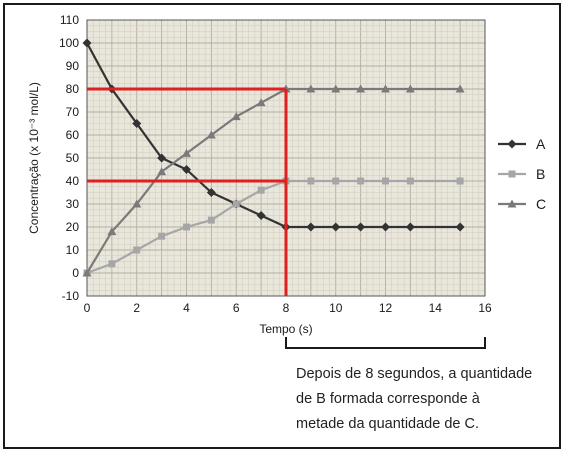  What do you see at coordinates (75, 273) in the screenshot?
I see `y-tick-label: 0` at bounding box center [75, 273].